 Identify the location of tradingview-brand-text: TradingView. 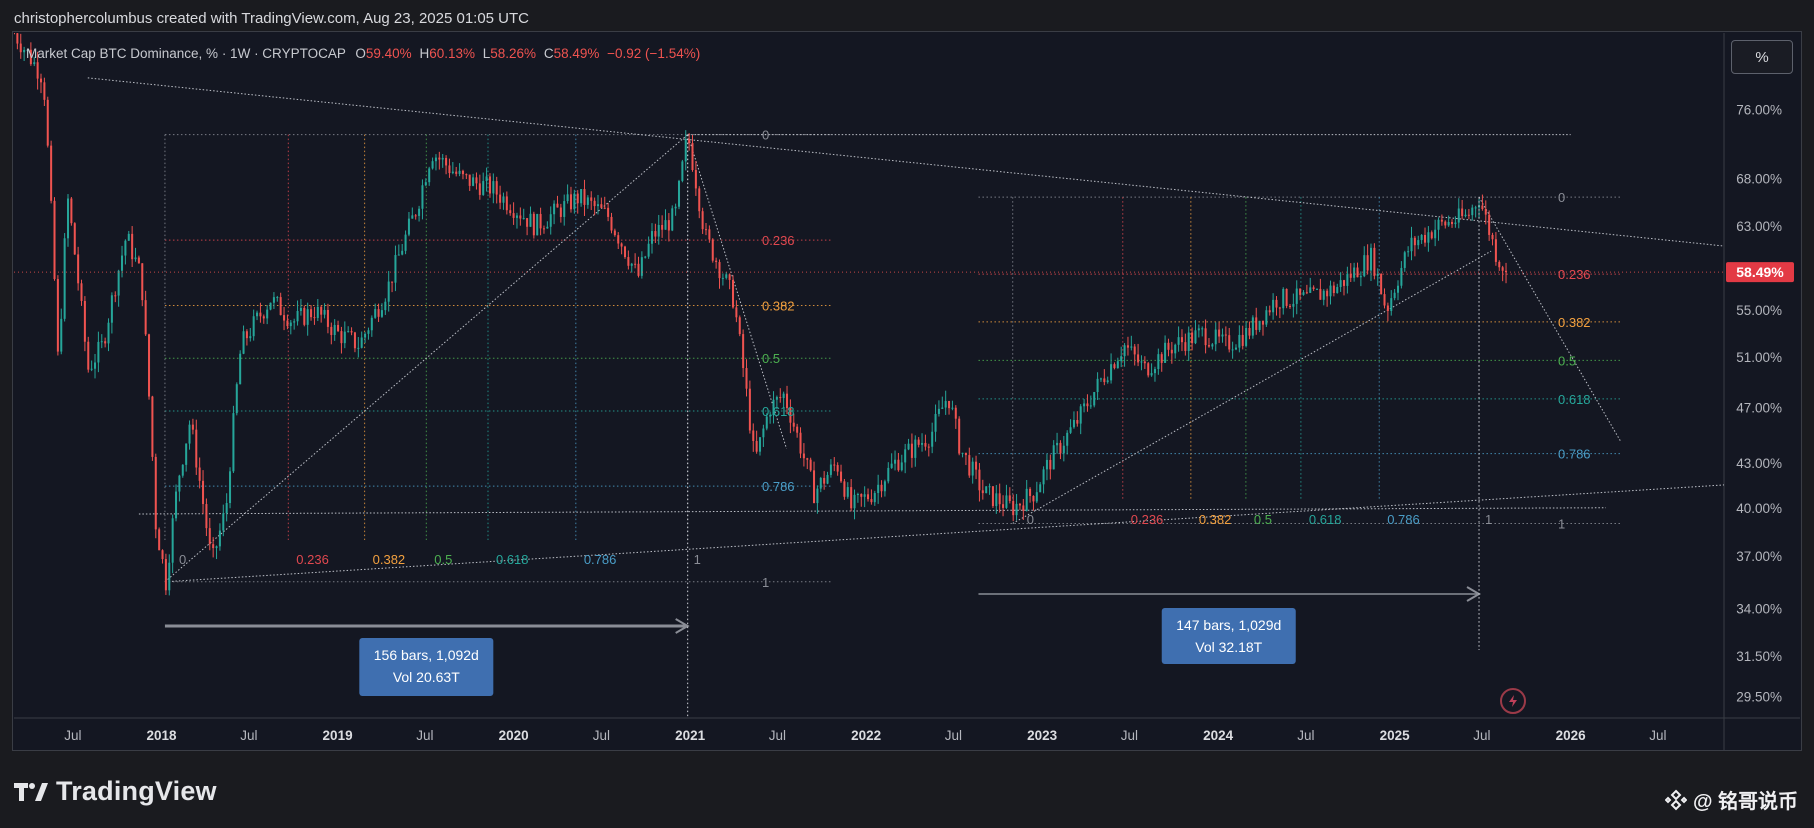
(136, 791).